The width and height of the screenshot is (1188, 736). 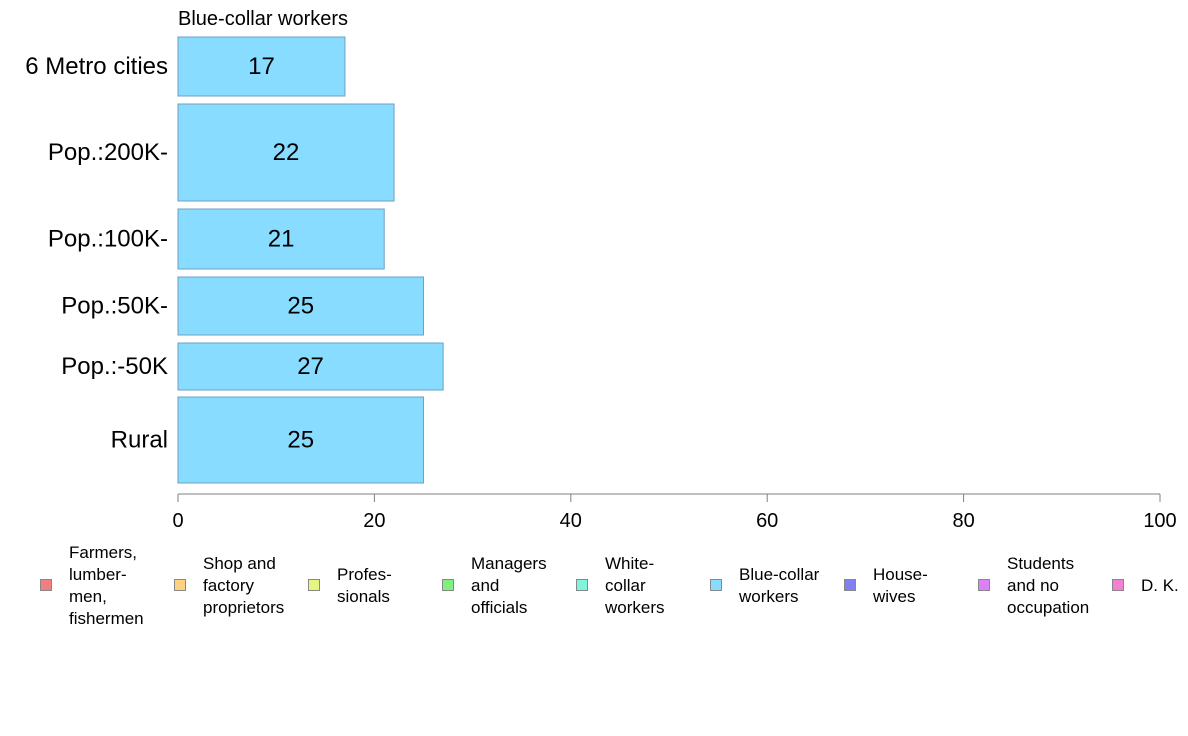 What do you see at coordinates (114, 306) in the screenshot?
I see `category-label: Pop.:50K-` at bounding box center [114, 306].